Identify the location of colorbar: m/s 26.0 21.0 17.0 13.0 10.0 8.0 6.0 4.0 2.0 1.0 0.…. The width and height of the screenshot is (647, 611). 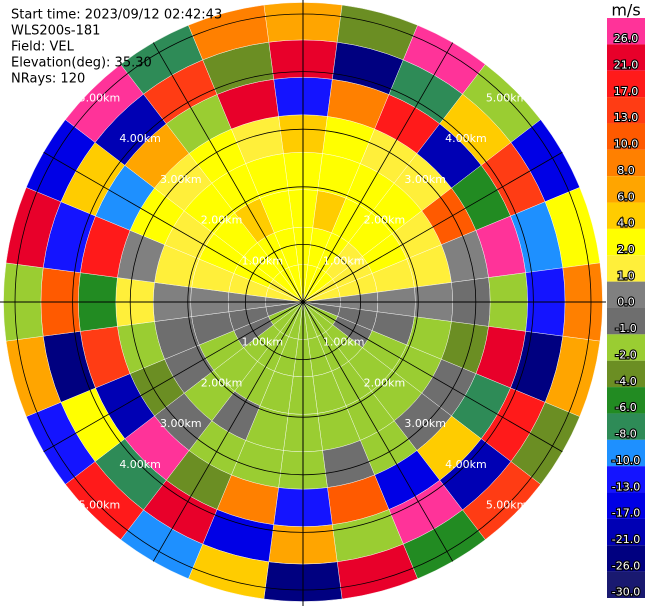
(626, 300).